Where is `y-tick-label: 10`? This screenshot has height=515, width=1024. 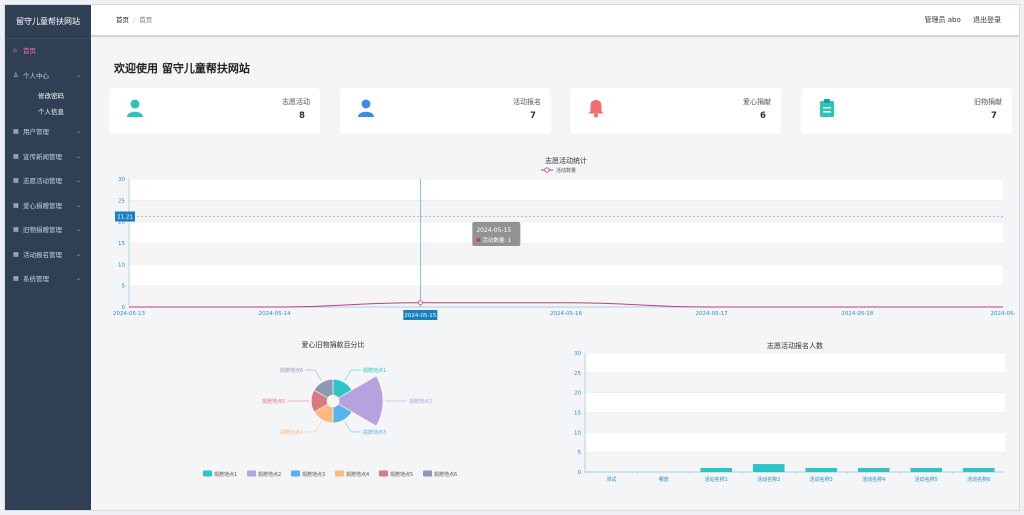
y-tick-label: 10 is located at coordinates (577, 433).